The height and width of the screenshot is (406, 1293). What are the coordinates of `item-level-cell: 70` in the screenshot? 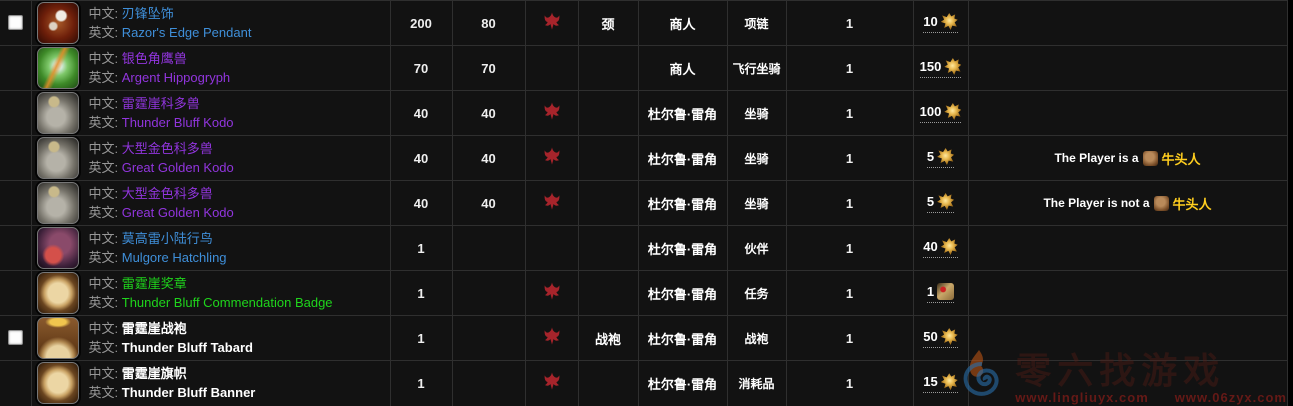 It's located at (421, 68).